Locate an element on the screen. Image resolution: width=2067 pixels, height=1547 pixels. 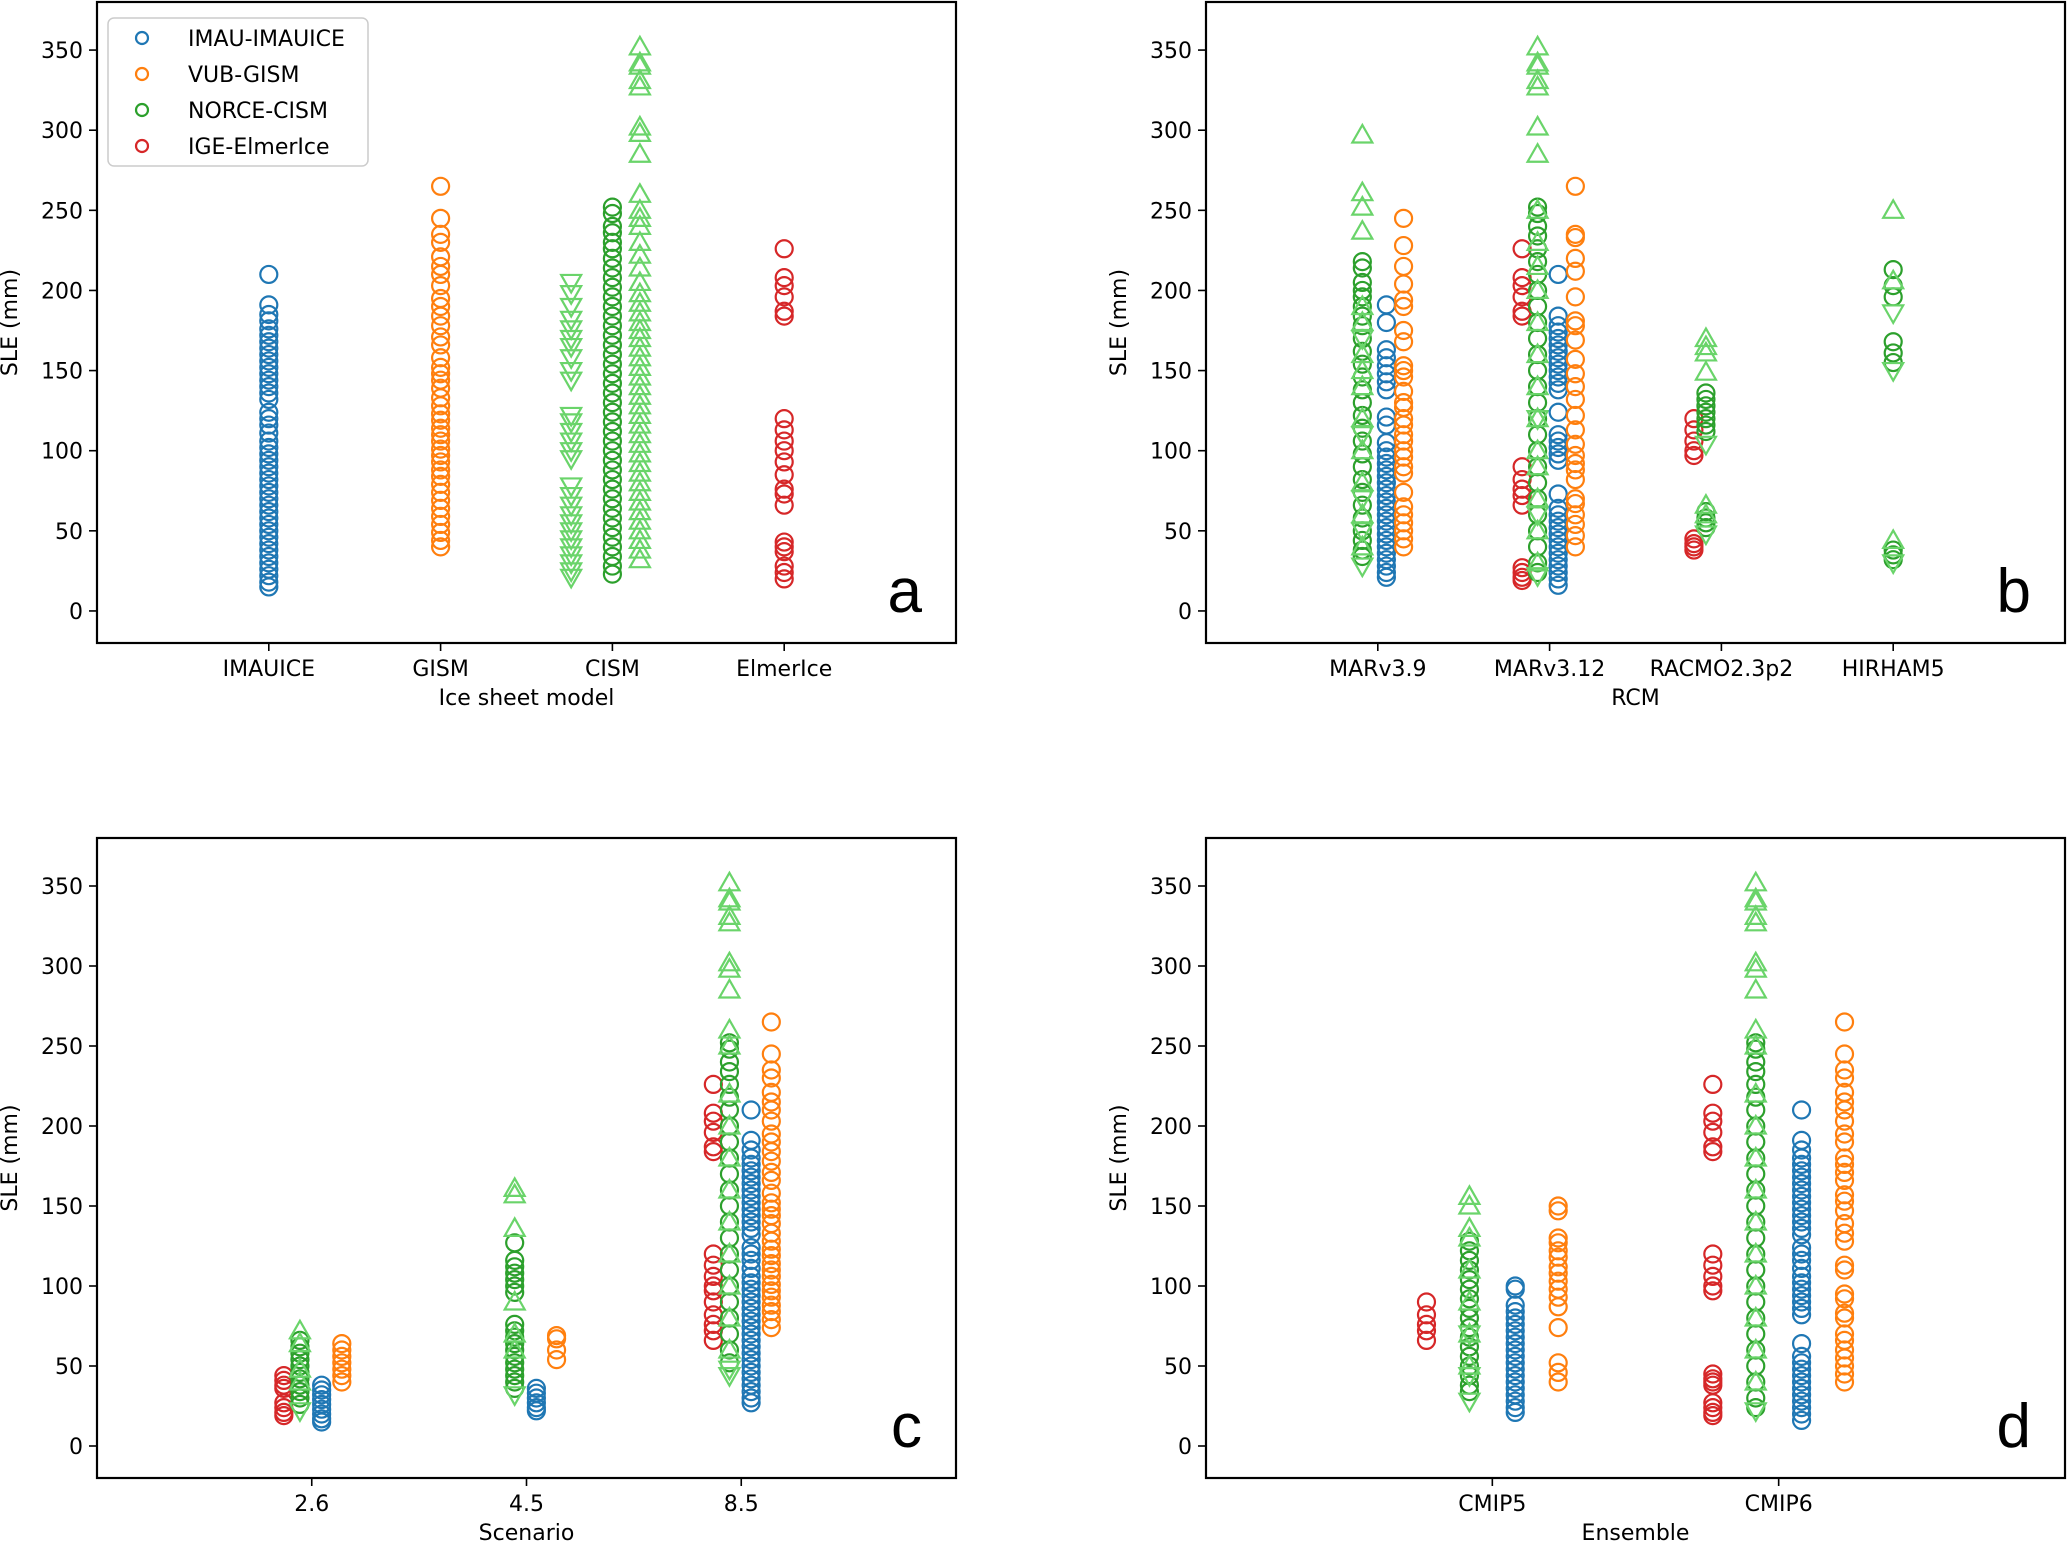
panel-letter: c is located at coordinates (906, 1426).